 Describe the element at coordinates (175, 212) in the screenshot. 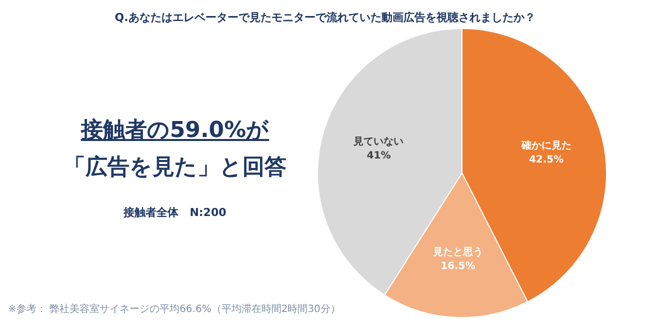

I see `text: 接触者全体 N:200` at that location.